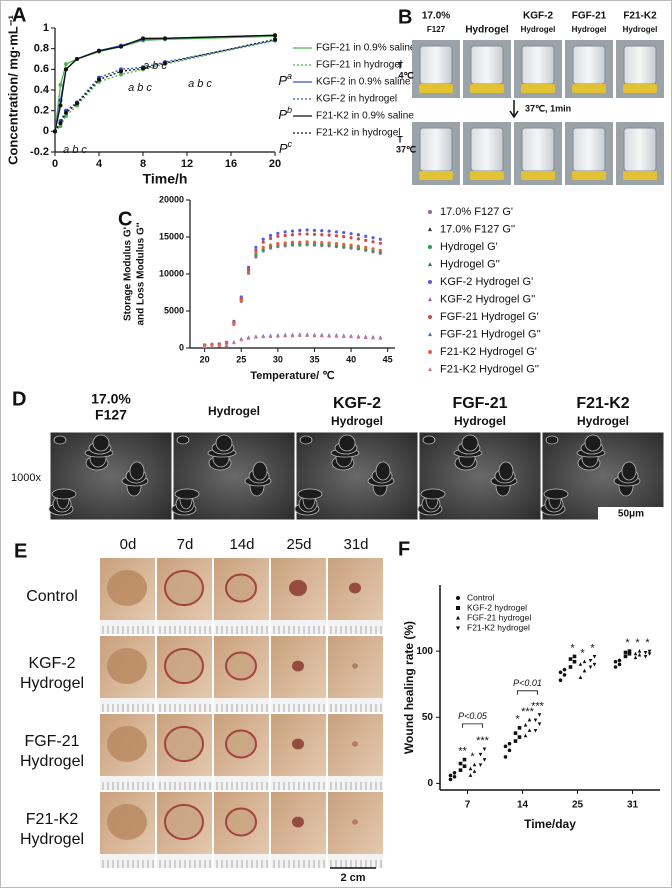 The height and width of the screenshot is (888, 672). Describe the element at coordinates (473, 716) in the screenshot. I see `bracket-label: P<0.05` at that location.